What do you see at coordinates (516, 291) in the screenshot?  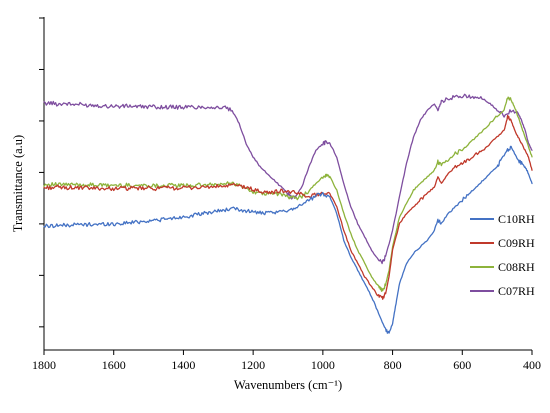 I see `legend-label-c07rh: C07RH` at bounding box center [516, 291].